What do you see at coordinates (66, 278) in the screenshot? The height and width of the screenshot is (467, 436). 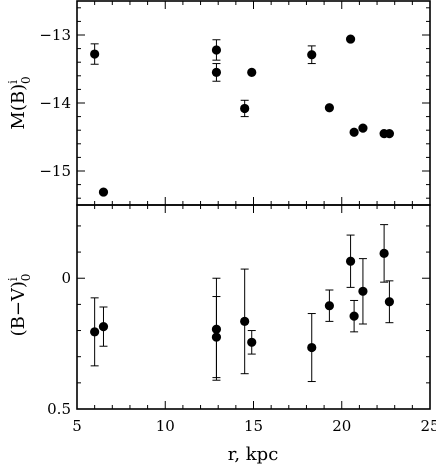 I see `y-tick-label: 0` at bounding box center [66, 278].